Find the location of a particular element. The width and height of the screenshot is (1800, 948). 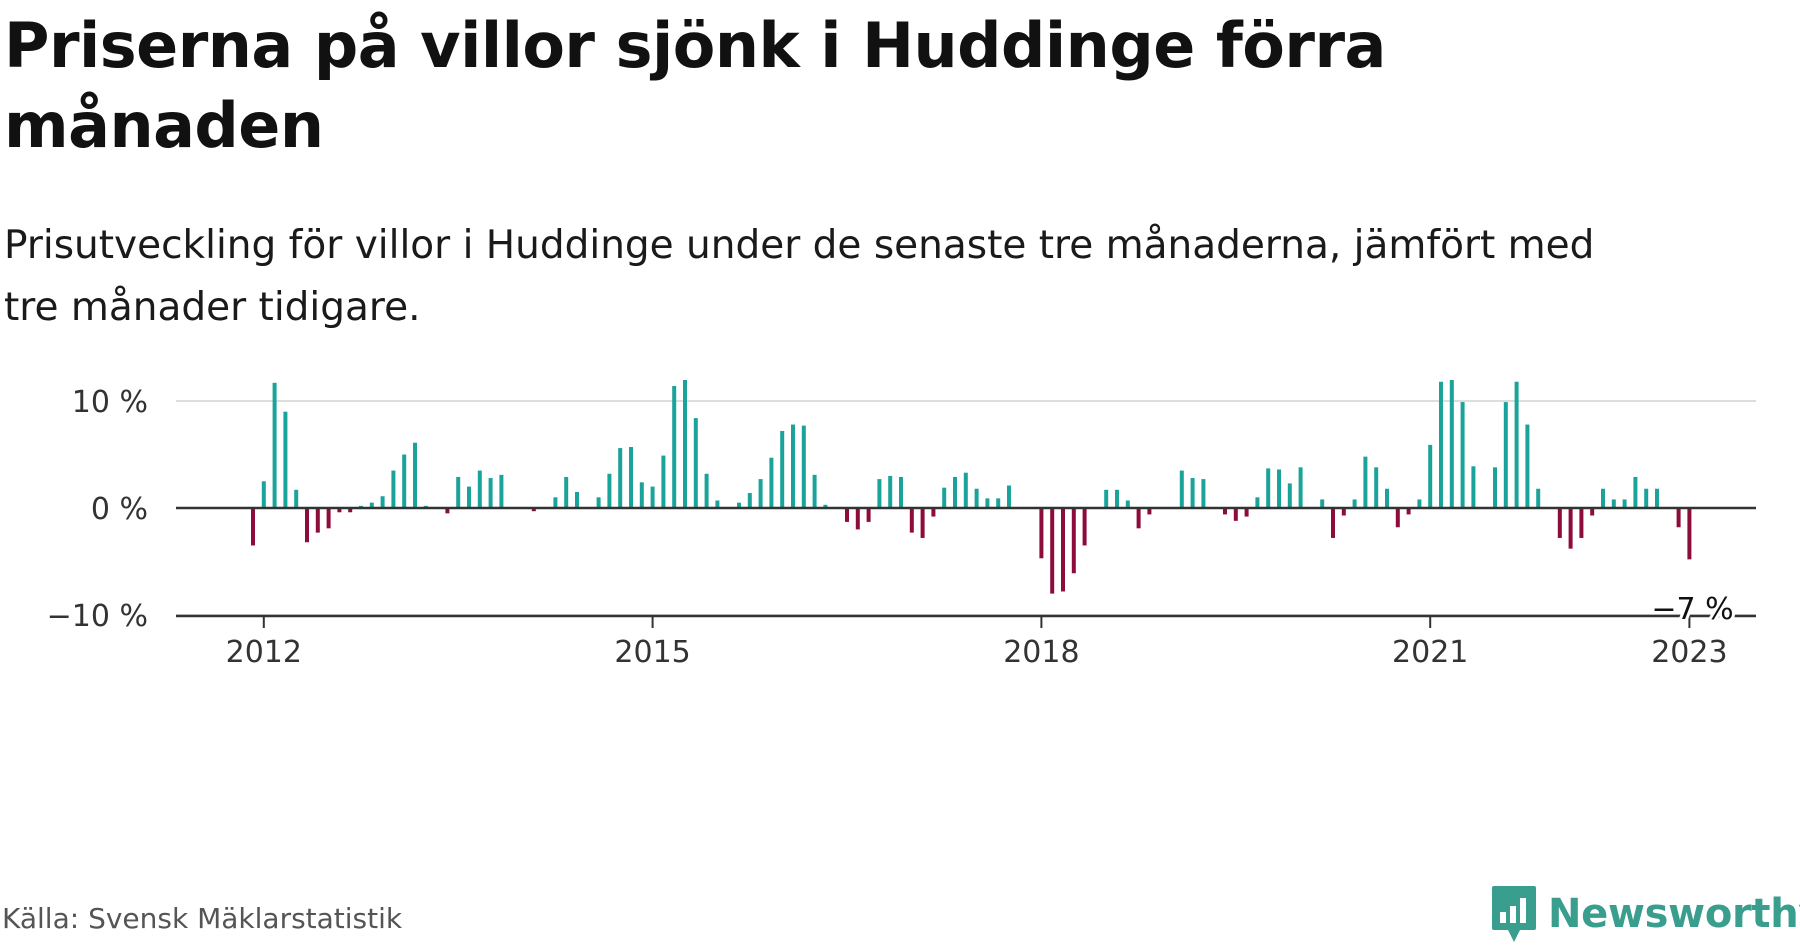

x-tick-label: 2021 is located at coordinates (1430, 652).